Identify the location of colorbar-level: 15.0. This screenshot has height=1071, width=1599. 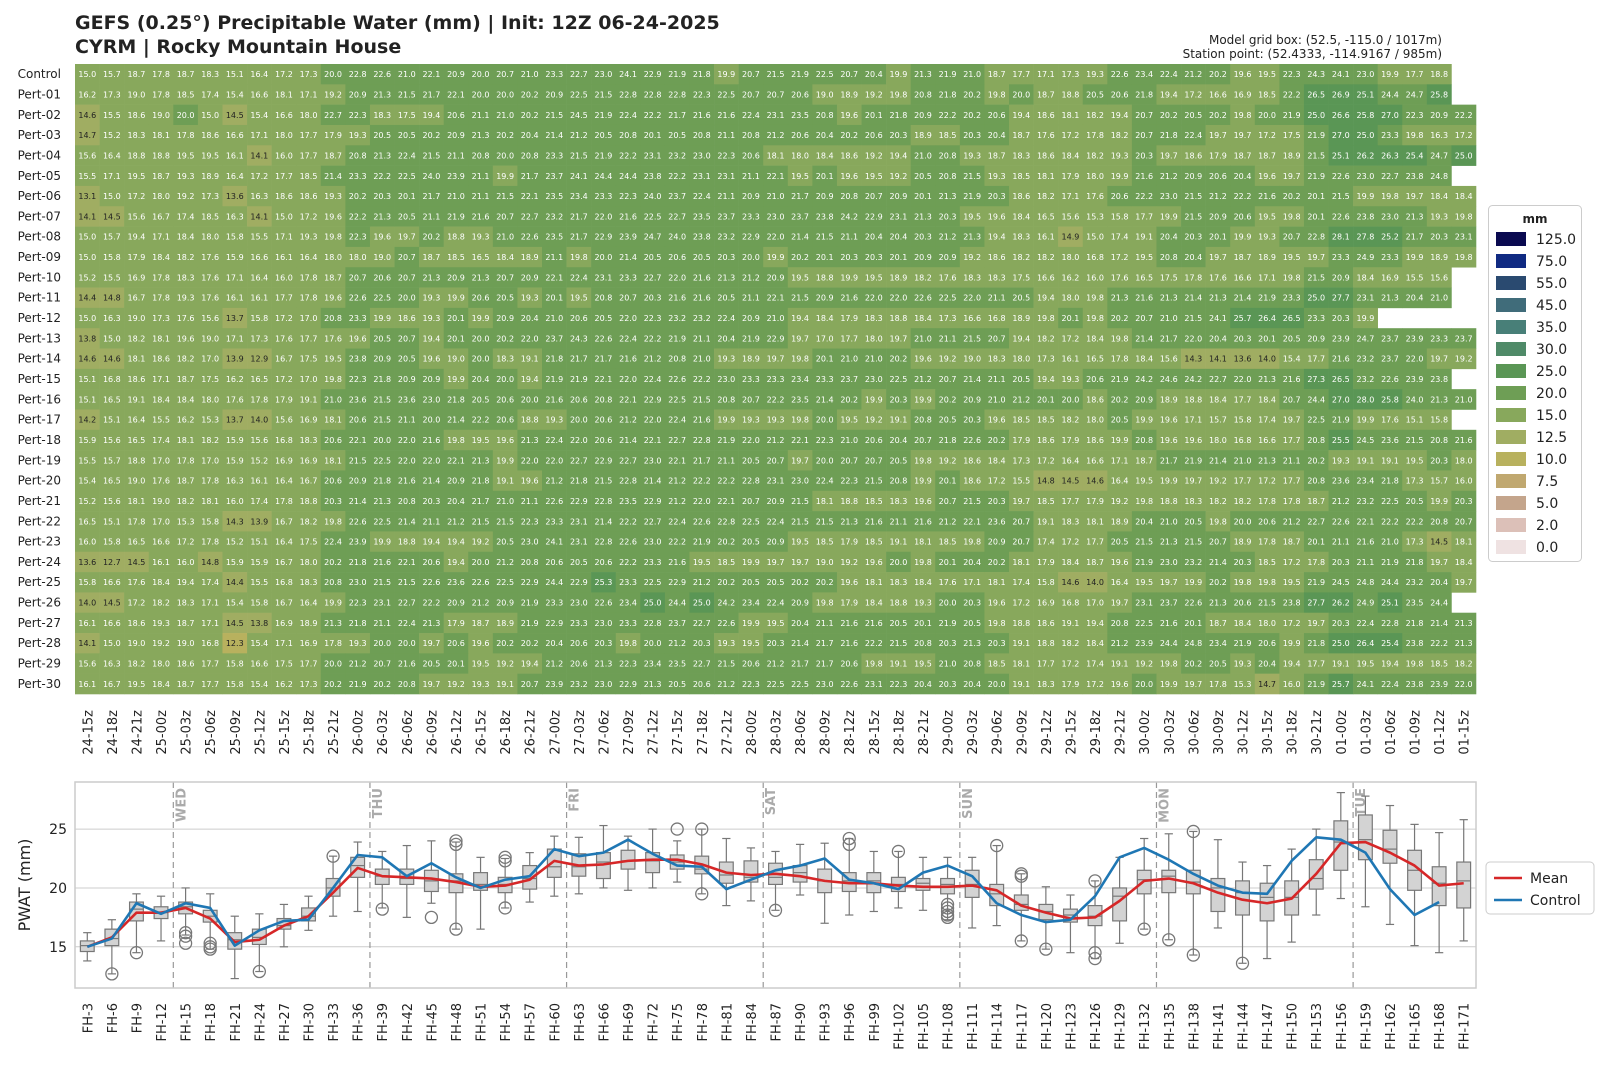
(1551, 416).